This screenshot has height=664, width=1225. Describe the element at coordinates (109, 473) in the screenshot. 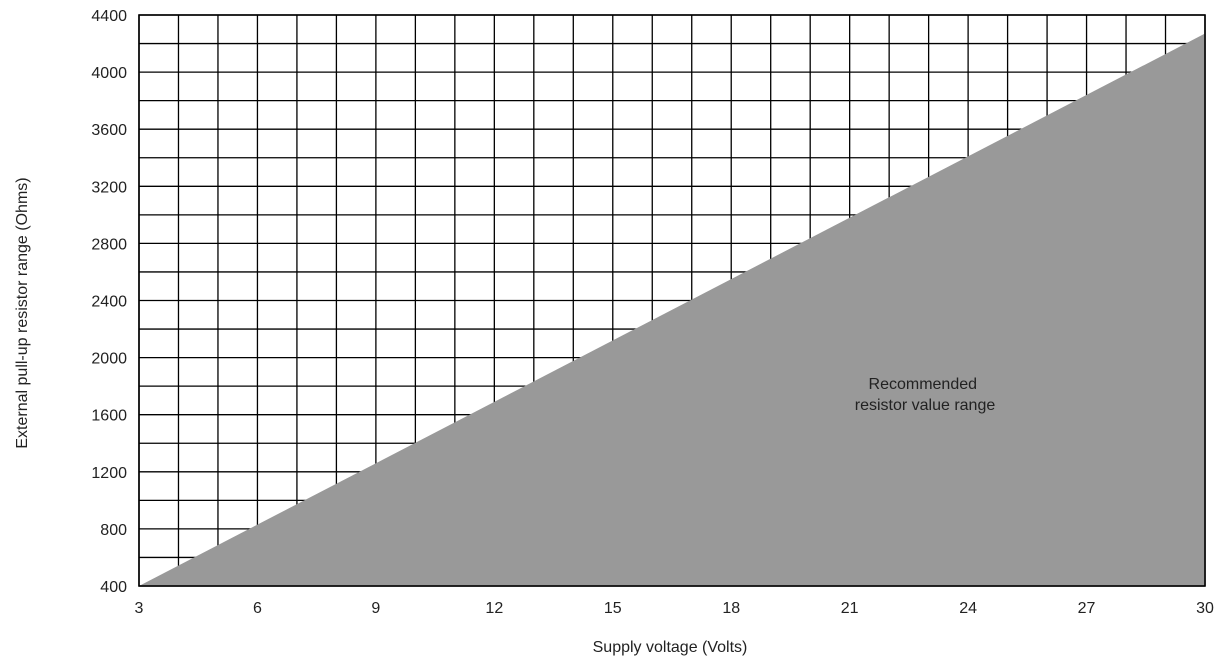

I see `y-tick-label: 1200` at that location.